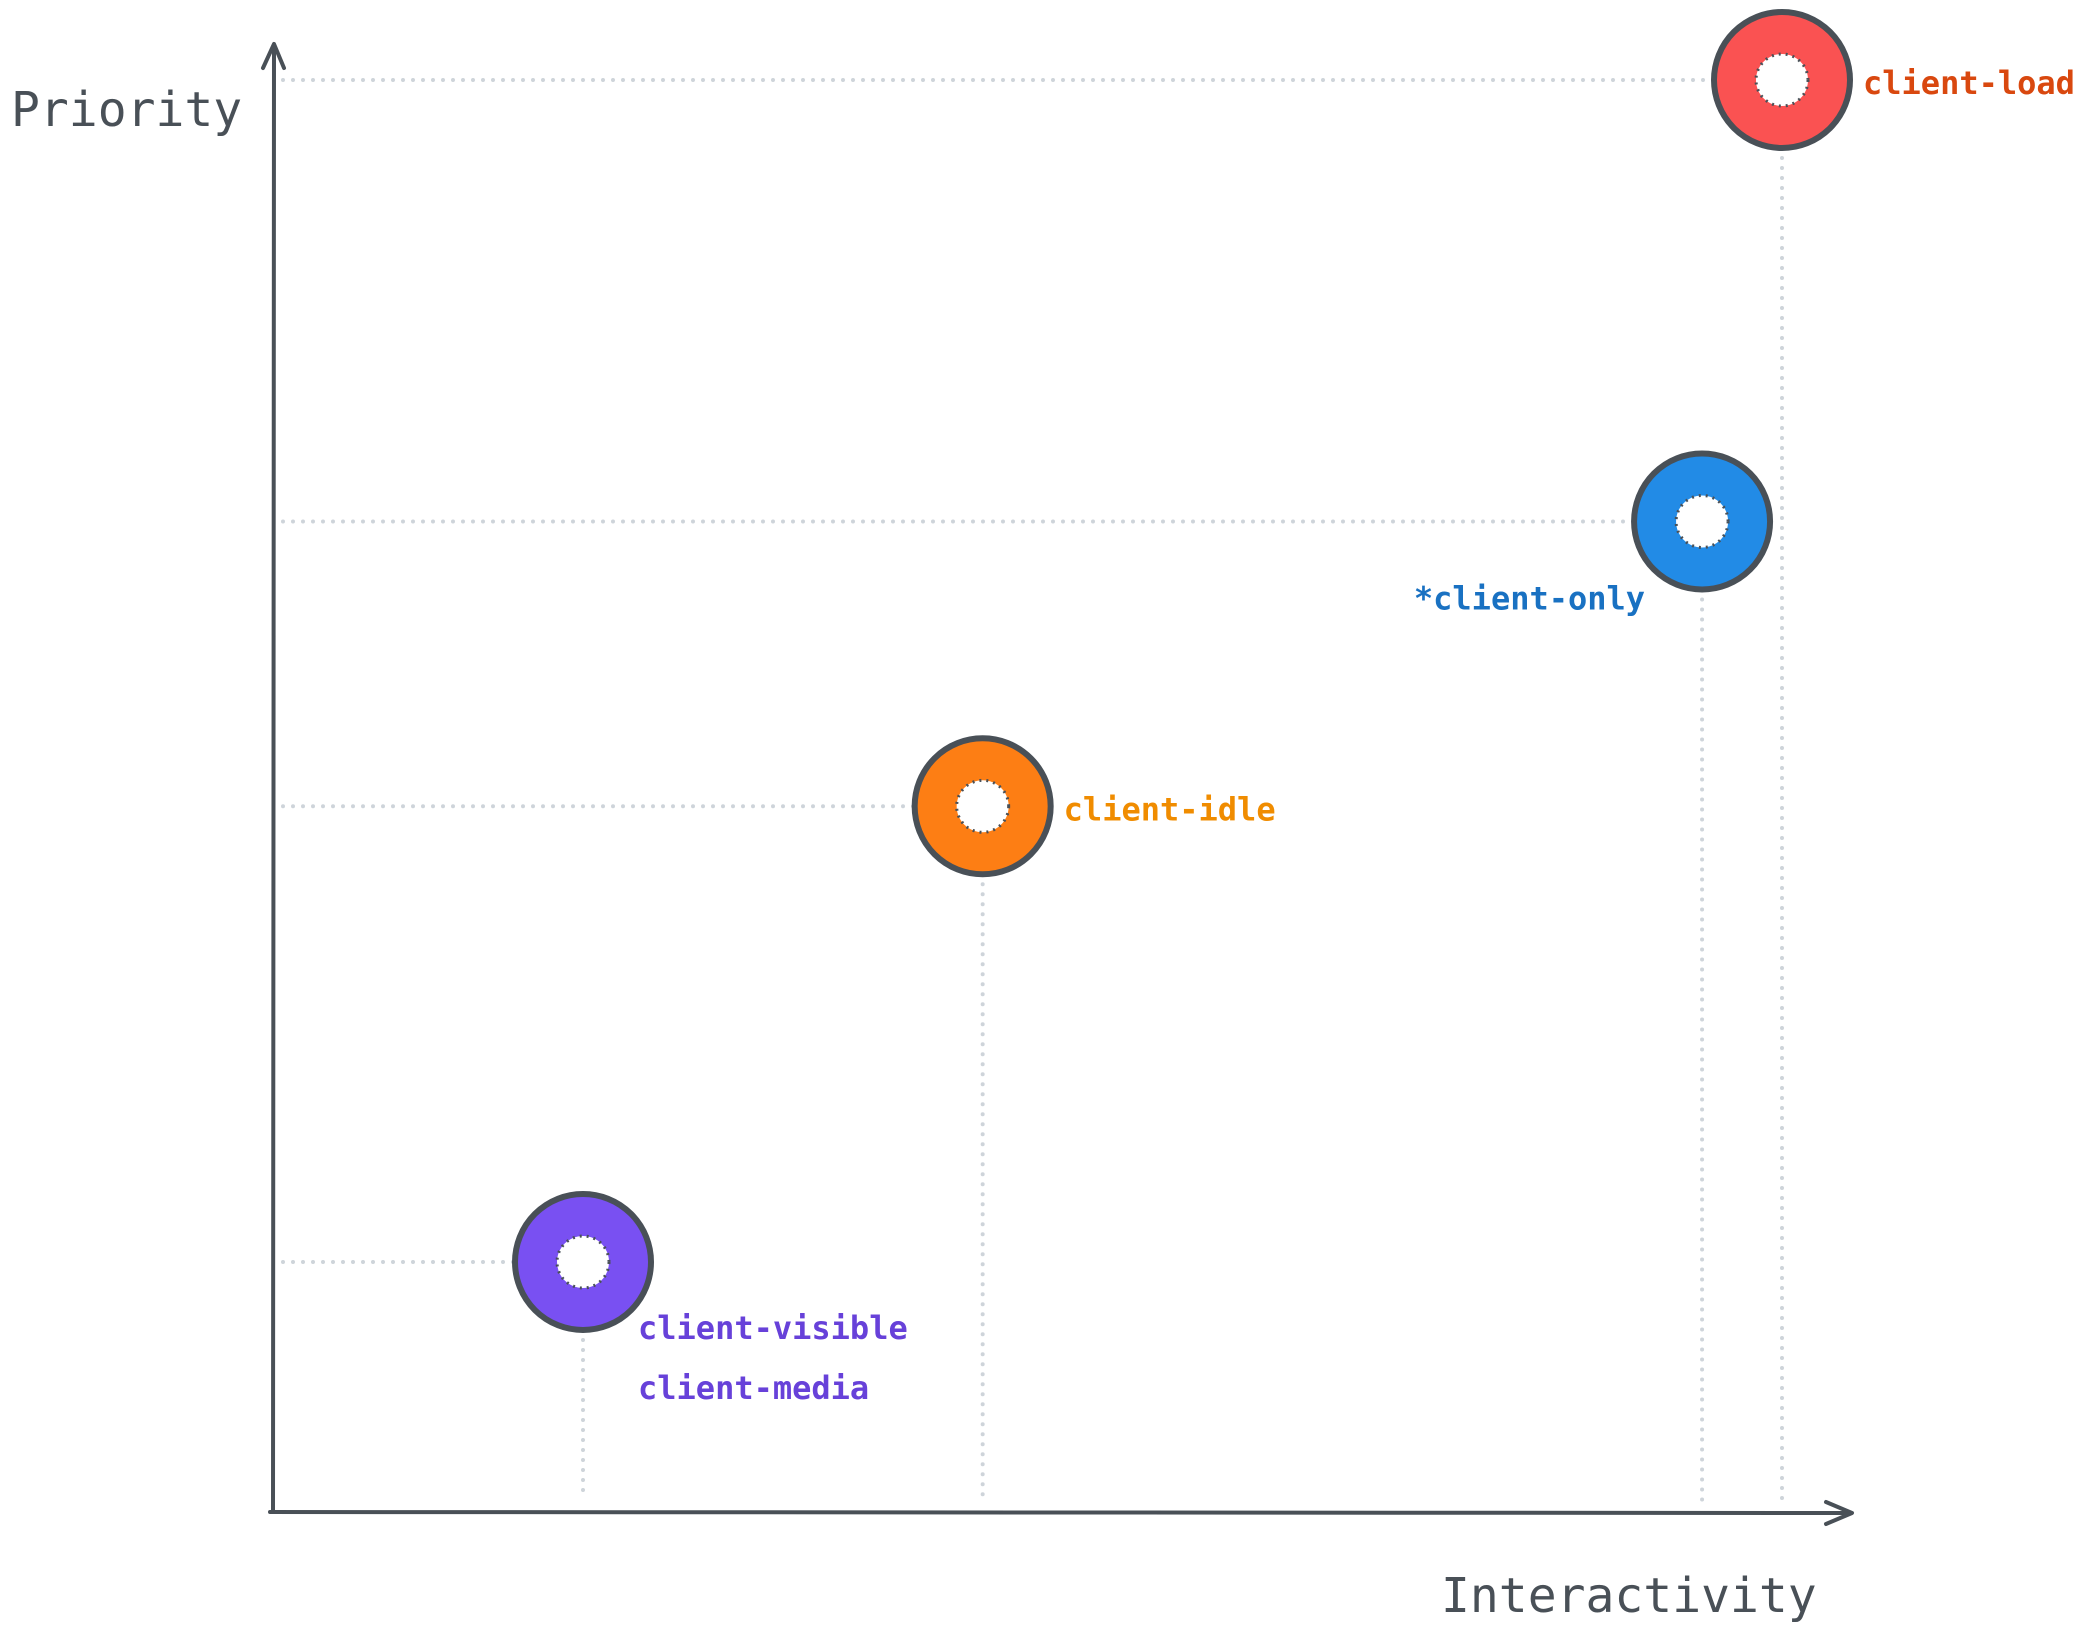 Image resolution: width=2092 pixels, height=1634 pixels. I want to click on data-point: client-load, so click(1893, 80).